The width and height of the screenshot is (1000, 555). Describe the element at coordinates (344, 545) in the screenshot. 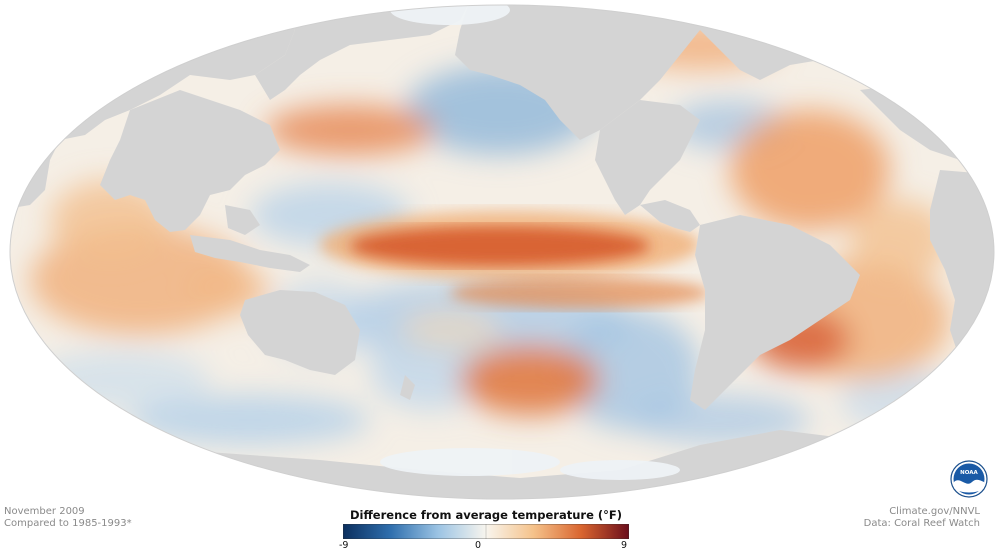

I see `legend-min-label: -9` at that location.